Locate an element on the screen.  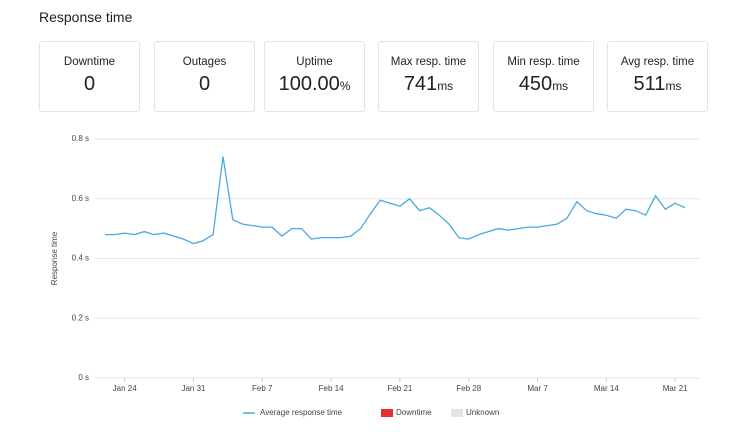
x-tick-label: Feb 28 is located at coordinates (468, 388).